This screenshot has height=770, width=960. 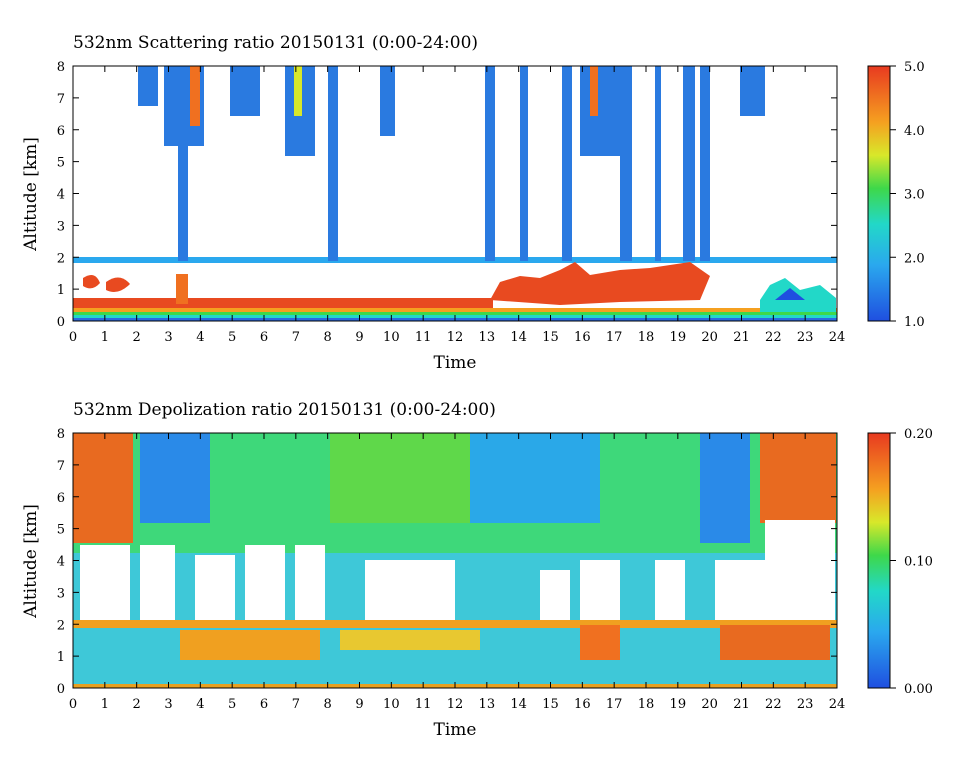 What do you see at coordinates (918, 434) in the screenshot?
I see `colorbar-tick-label: 0.20` at bounding box center [918, 434].